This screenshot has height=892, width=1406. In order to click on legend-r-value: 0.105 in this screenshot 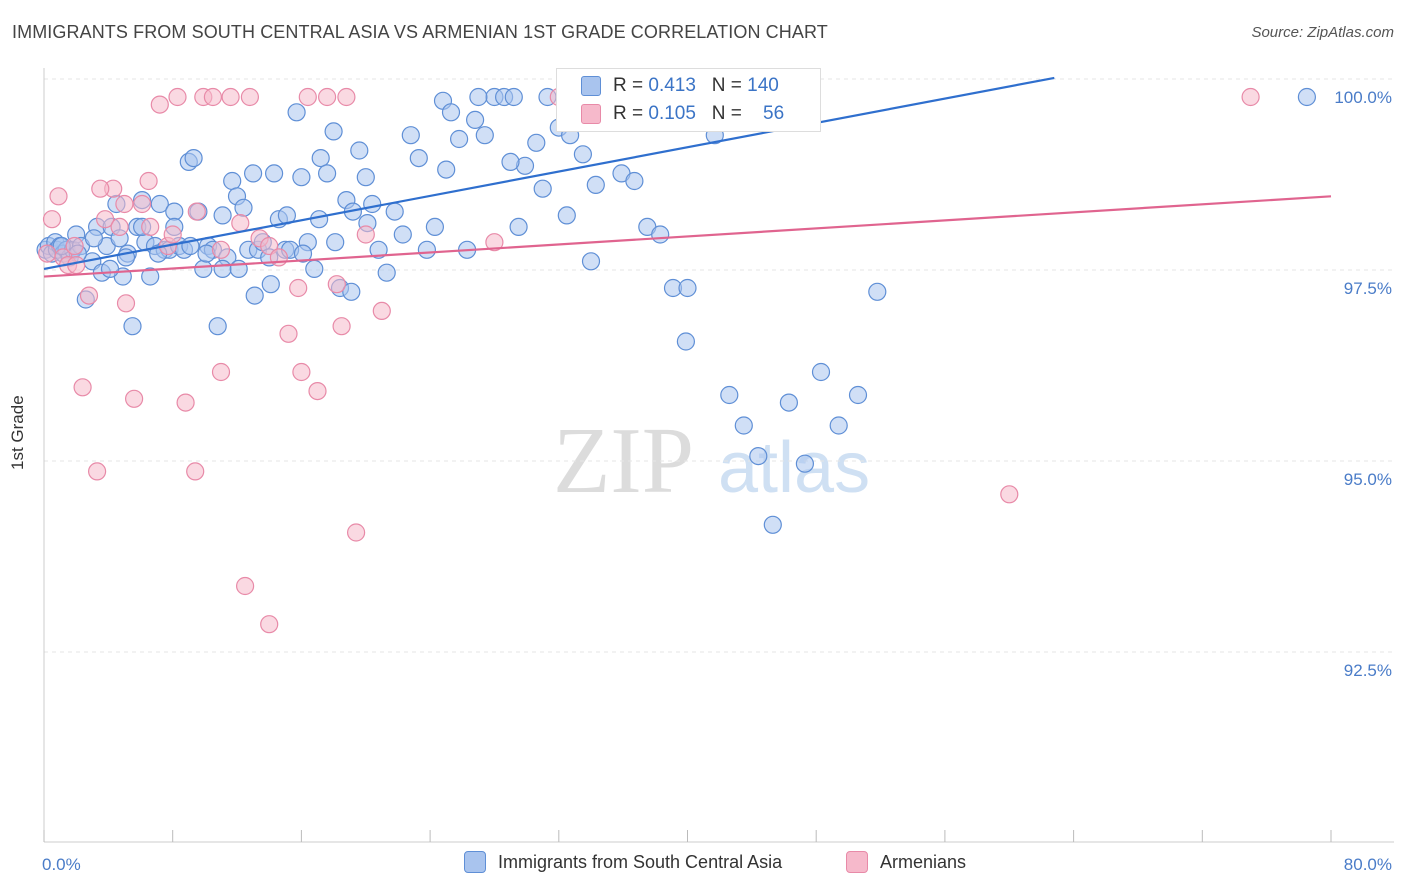, I will do `click(672, 113)`.